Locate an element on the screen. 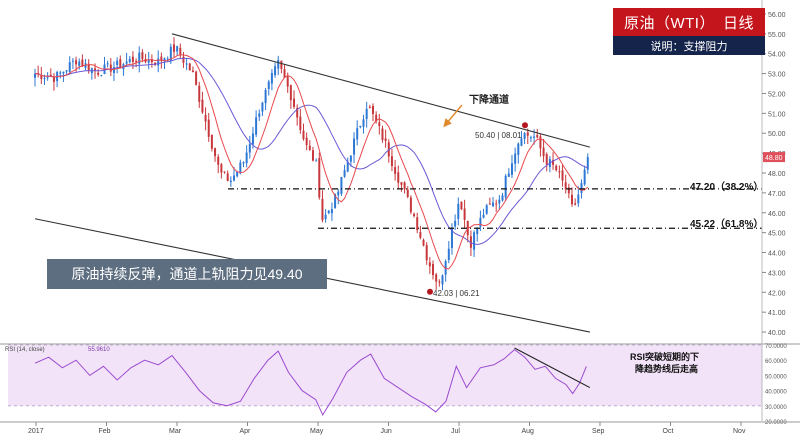  rsi-tick-label: 20.0000 is located at coordinates (776, 423).